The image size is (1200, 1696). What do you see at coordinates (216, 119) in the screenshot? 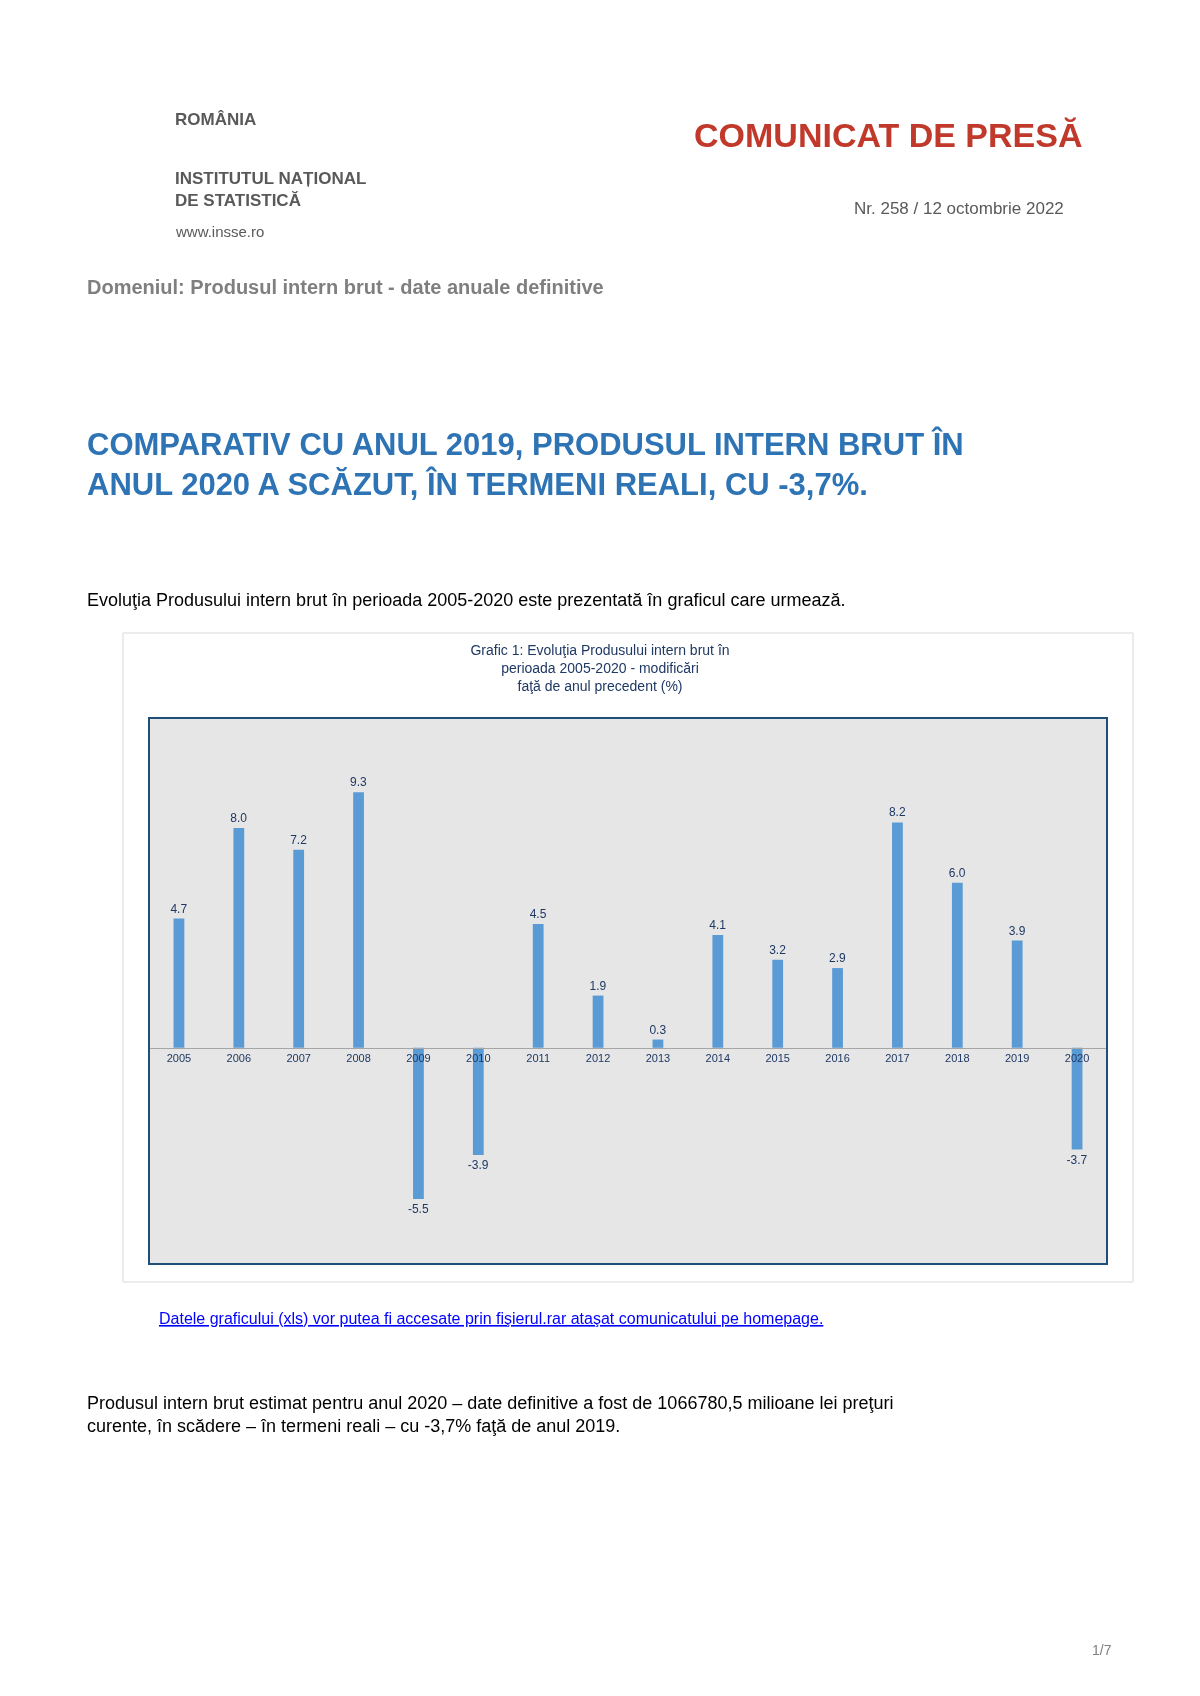
I see `text: ROMÂNIA` at bounding box center [216, 119].